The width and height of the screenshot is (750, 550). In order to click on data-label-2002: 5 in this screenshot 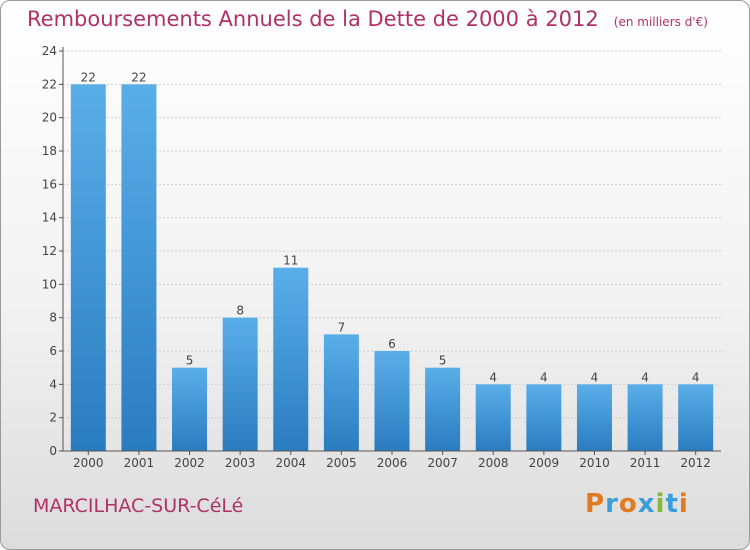, I will do `click(190, 361)`.